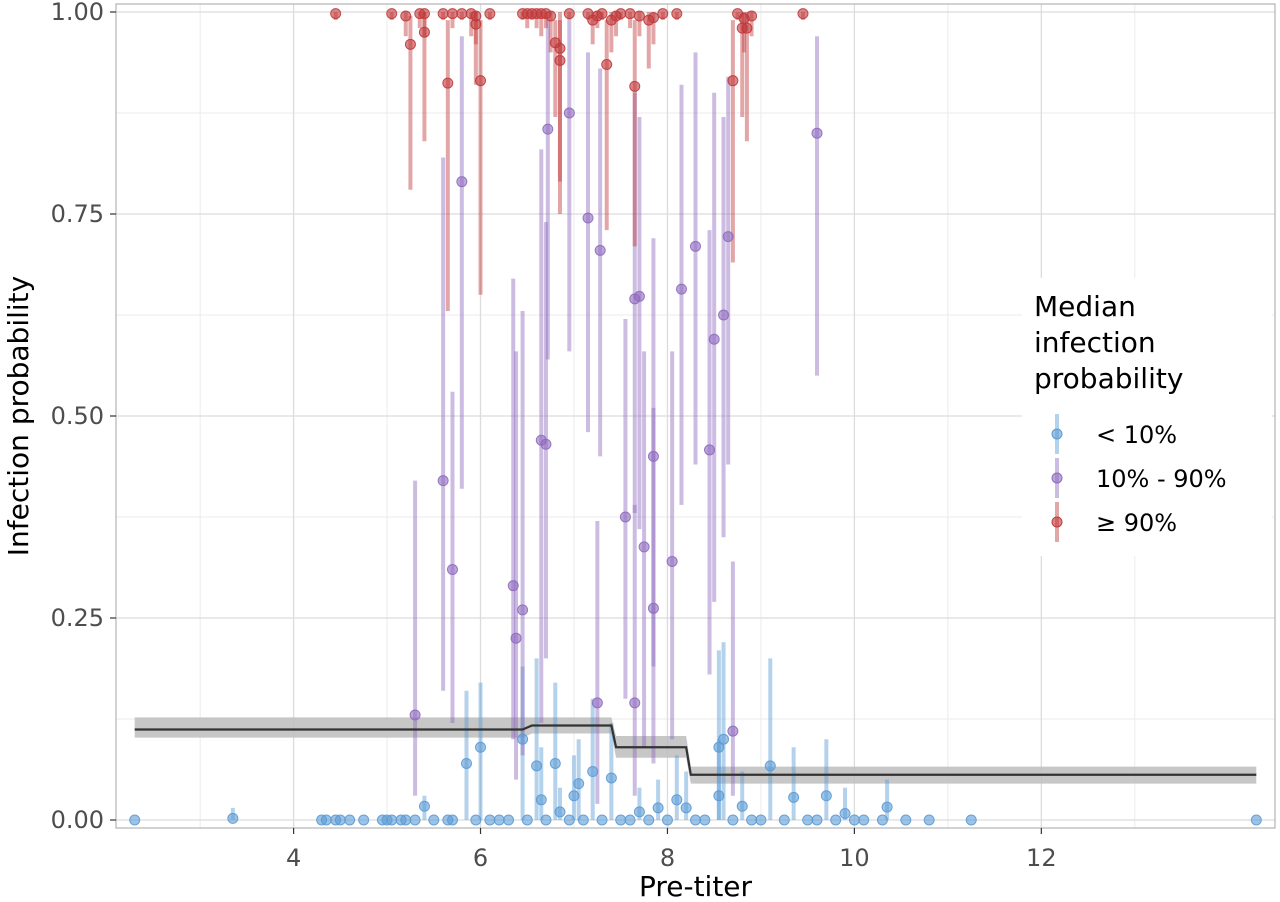 This screenshot has width=1280, height=902. What do you see at coordinates (667, 858) in the screenshot?
I see `x-tick-label: 8` at bounding box center [667, 858].